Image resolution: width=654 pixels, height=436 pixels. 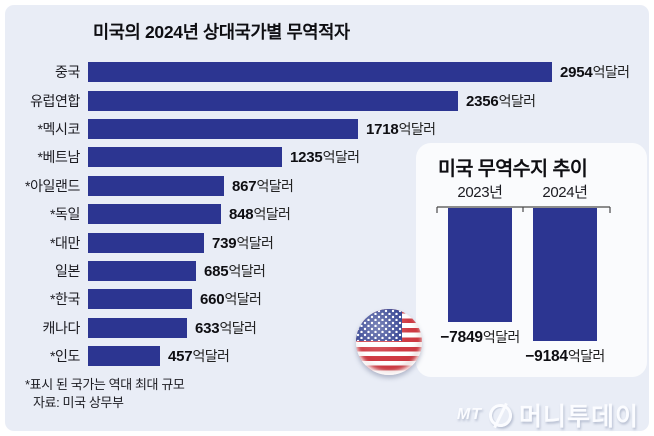 What do you see at coordinates (199, 357) in the screenshot?
I see `value-label: 457억달러` at bounding box center [199, 357].